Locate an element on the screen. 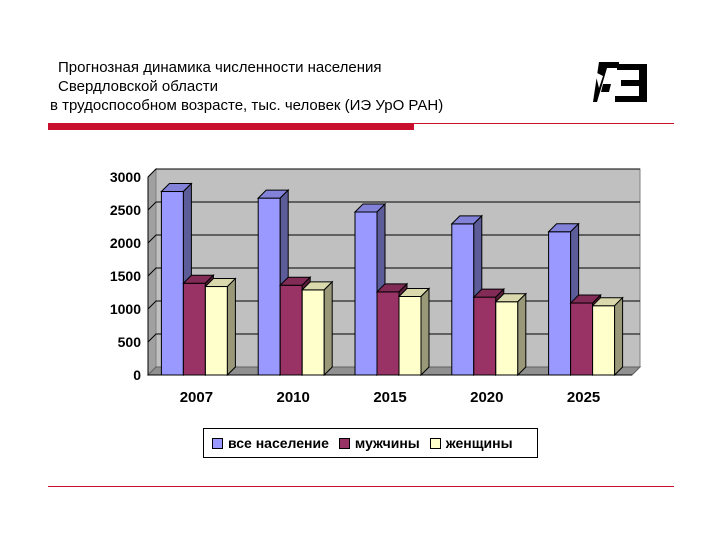 This screenshot has height=540, width=720. y-tick-label: 1500 is located at coordinates (125, 276).